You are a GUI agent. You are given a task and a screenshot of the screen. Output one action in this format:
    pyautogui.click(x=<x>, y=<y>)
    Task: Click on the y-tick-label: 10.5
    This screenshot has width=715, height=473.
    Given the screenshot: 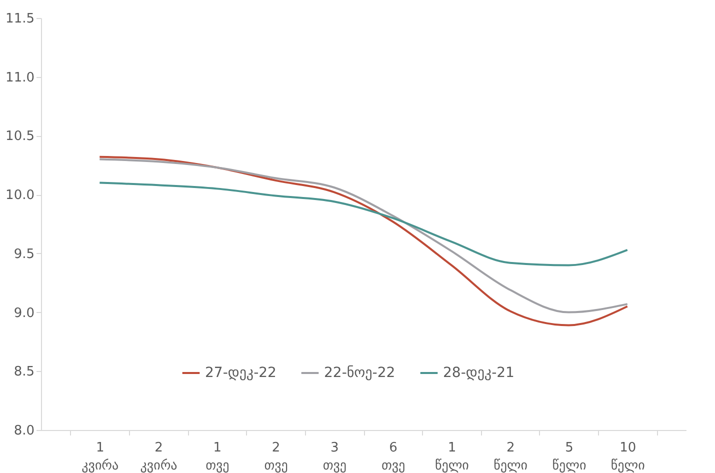 What is the action you would take?
    pyautogui.click(x=20, y=136)
    